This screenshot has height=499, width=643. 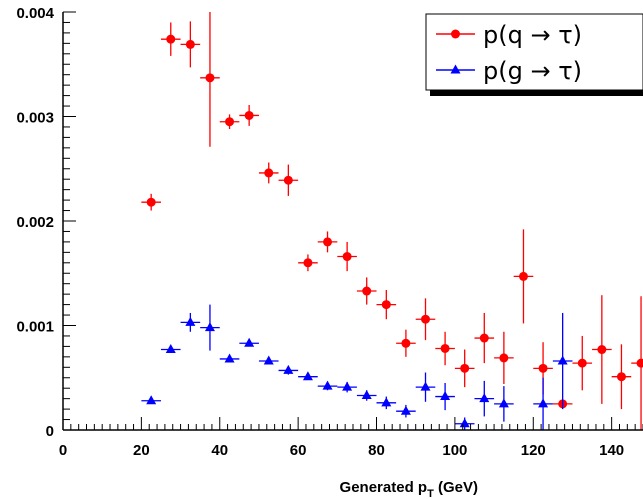 What do you see at coordinates (455, 34) in the screenshot?
I see `legend-circle-marker` at bounding box center [455, 34].